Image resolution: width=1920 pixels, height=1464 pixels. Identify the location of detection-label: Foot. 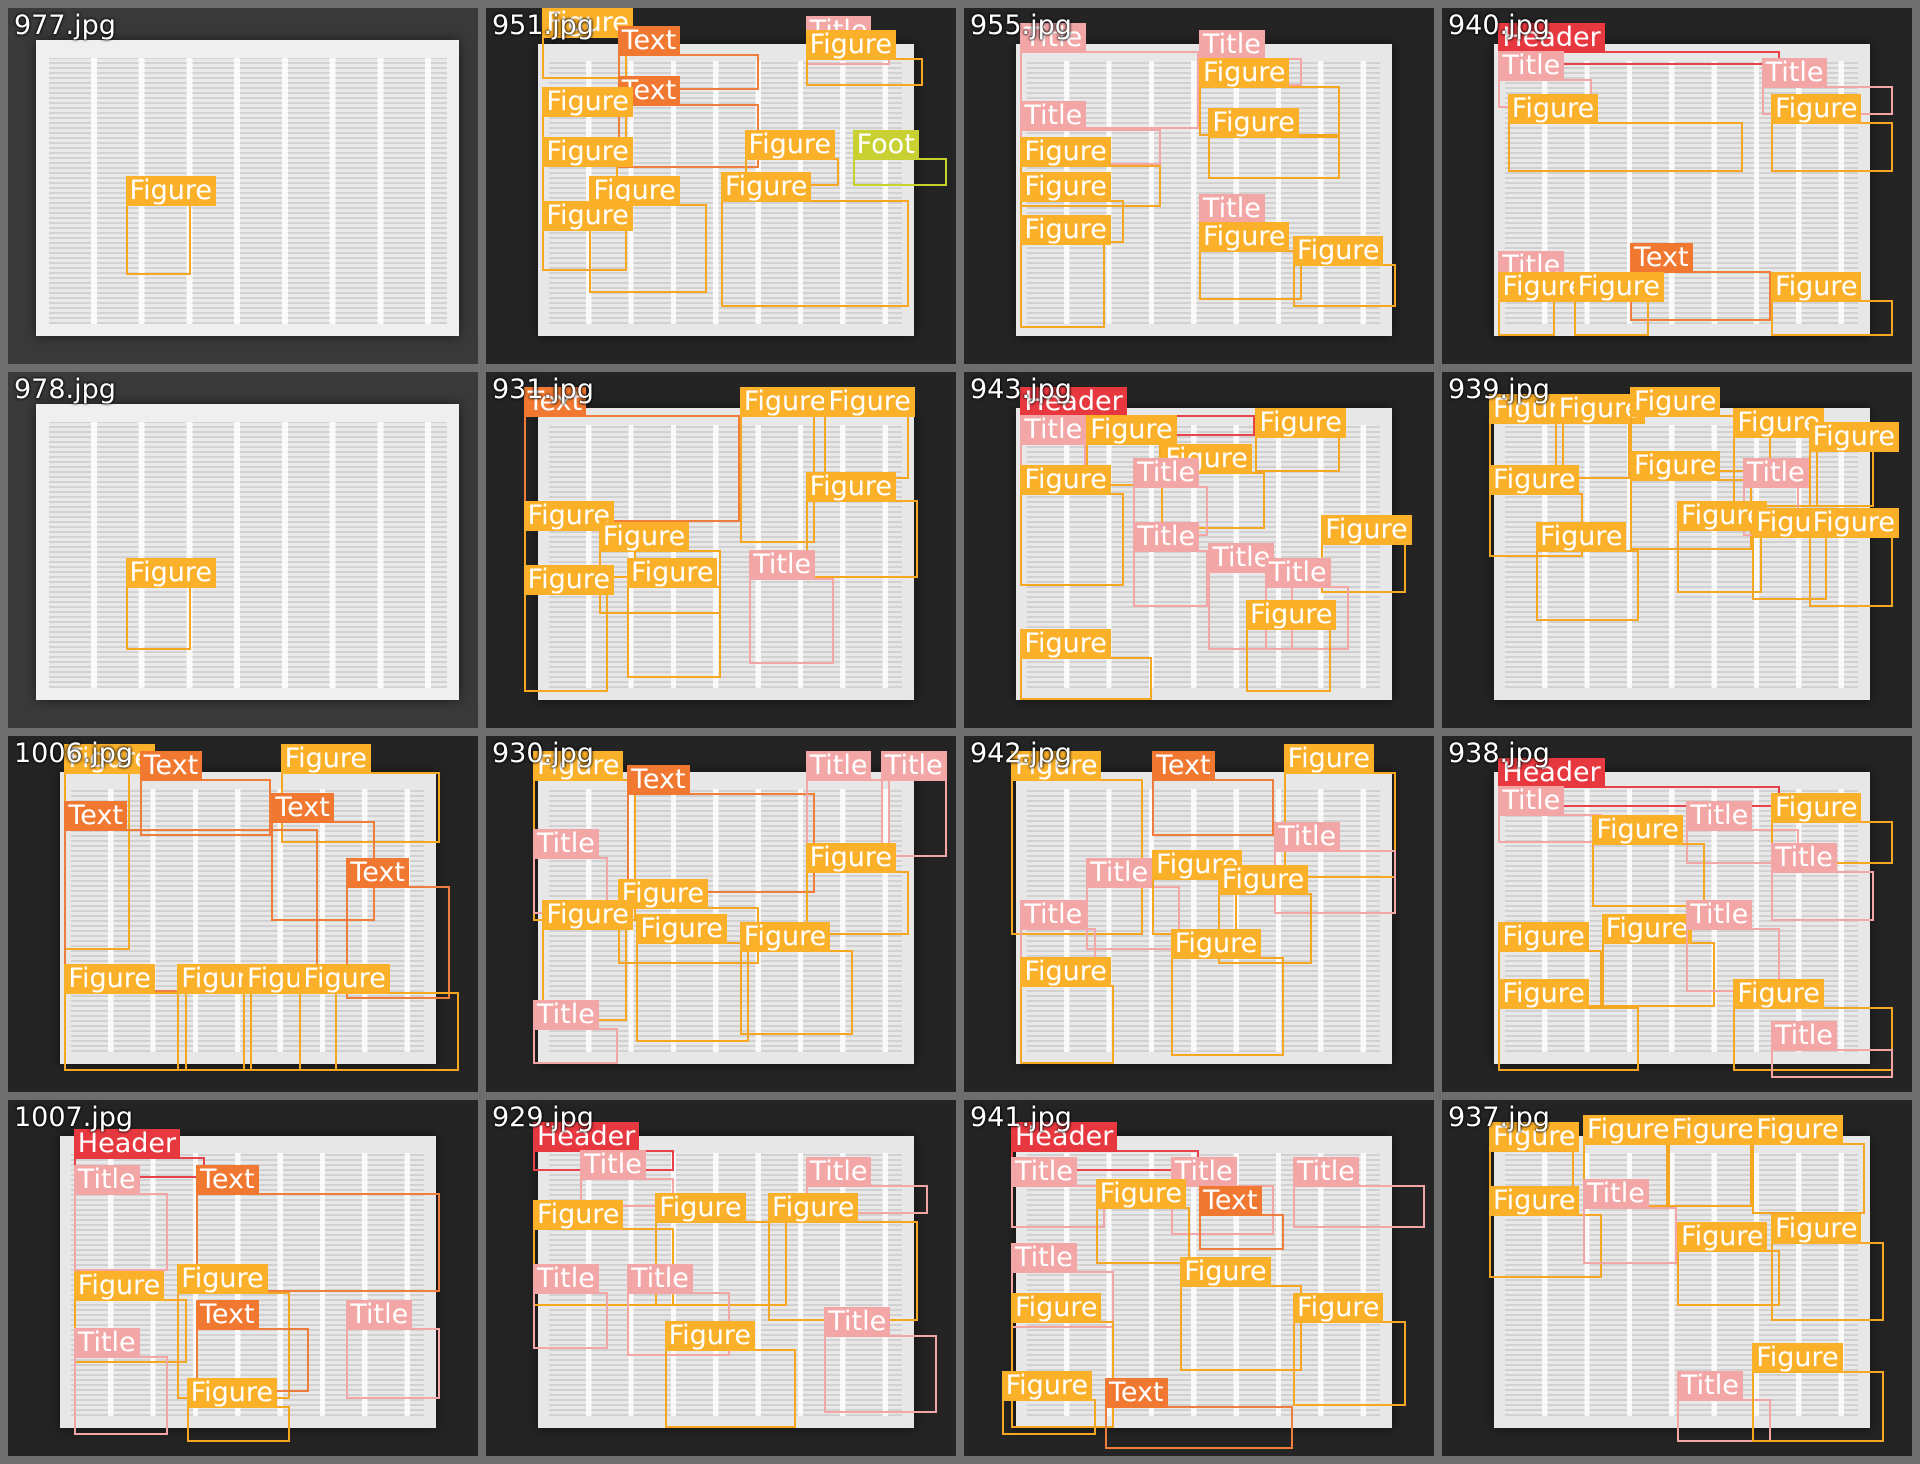
(885, 144).